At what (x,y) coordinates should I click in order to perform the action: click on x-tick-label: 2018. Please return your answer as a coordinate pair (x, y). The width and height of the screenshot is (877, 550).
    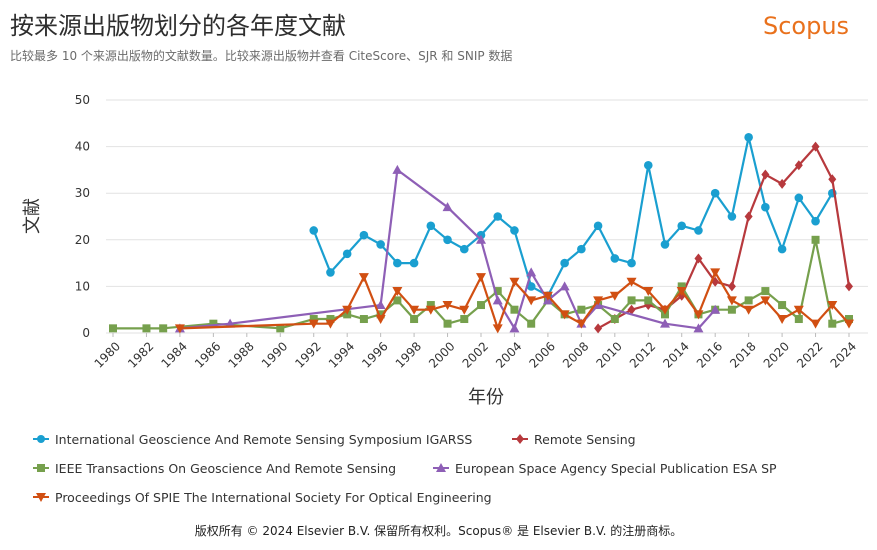
    Looking at the image, I should click on (742, 354).